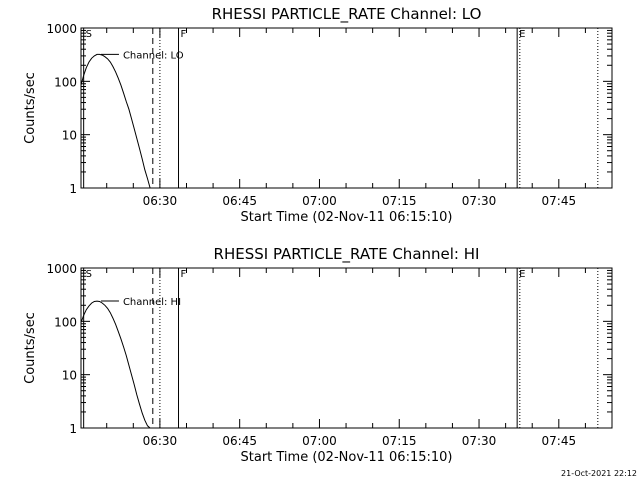 This screenshot has height=480, width=640. I want to click on series-legend-label: Channel: HI, so click(152, 302).